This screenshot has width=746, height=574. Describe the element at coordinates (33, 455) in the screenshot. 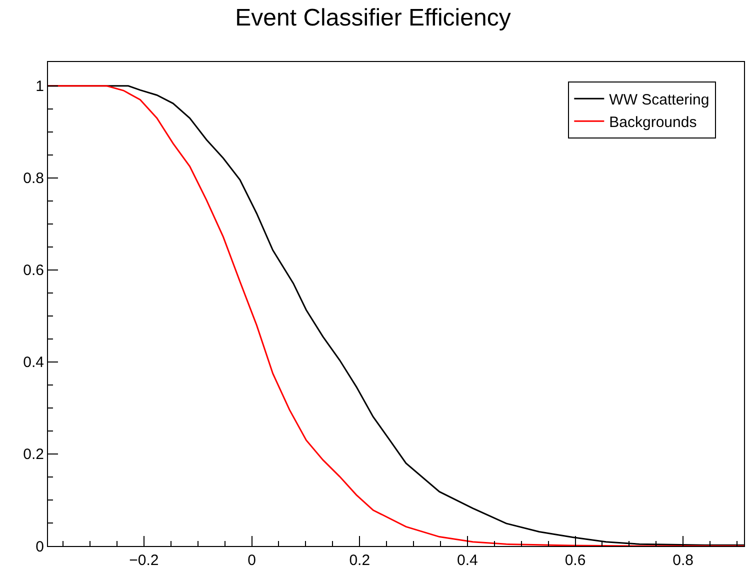

I see `y-tick-label: 0.2` at that location.